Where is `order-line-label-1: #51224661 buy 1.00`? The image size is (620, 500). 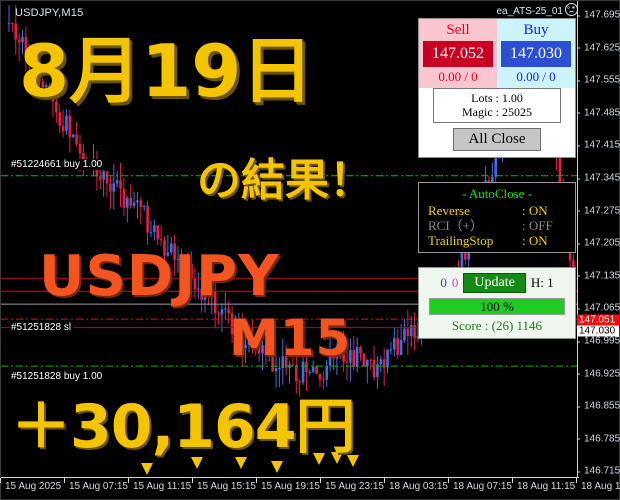 order-line-label-1: #51224661 buy 1.00 is located at coordinates (57, 164).